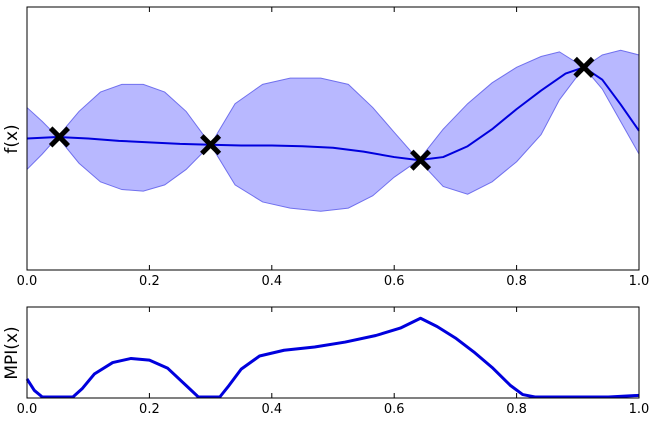  What do you see at coordinates (12, 138) in the screenshot?
I see `y-axis-label: f(x)` at bounding box center [12, 138].